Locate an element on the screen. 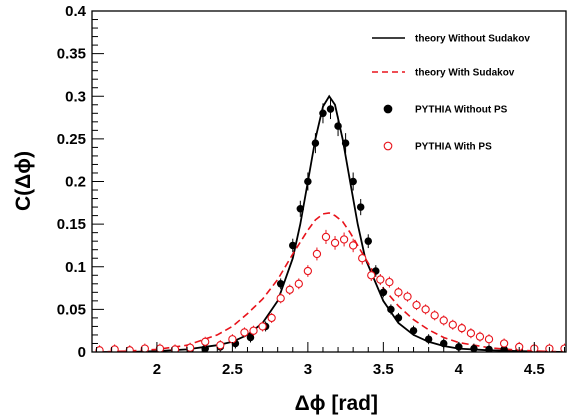  legend-label: PYTHIA Without PS is located at coordinates (461, 110).